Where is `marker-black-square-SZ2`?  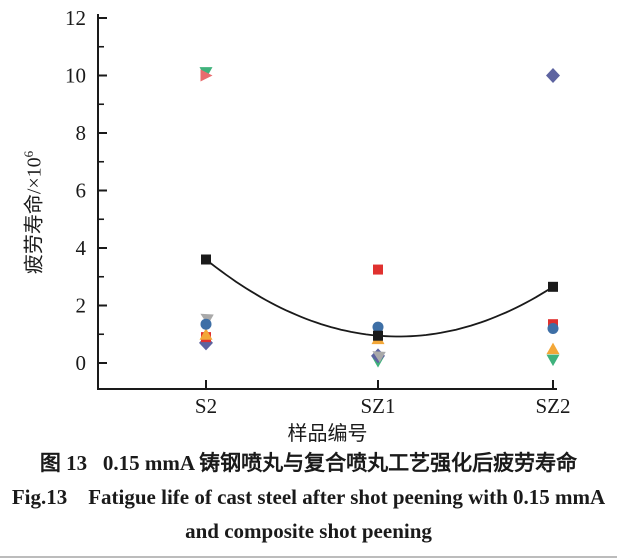 marker-black-square-SZ2 is located at coordinates (553, 286).